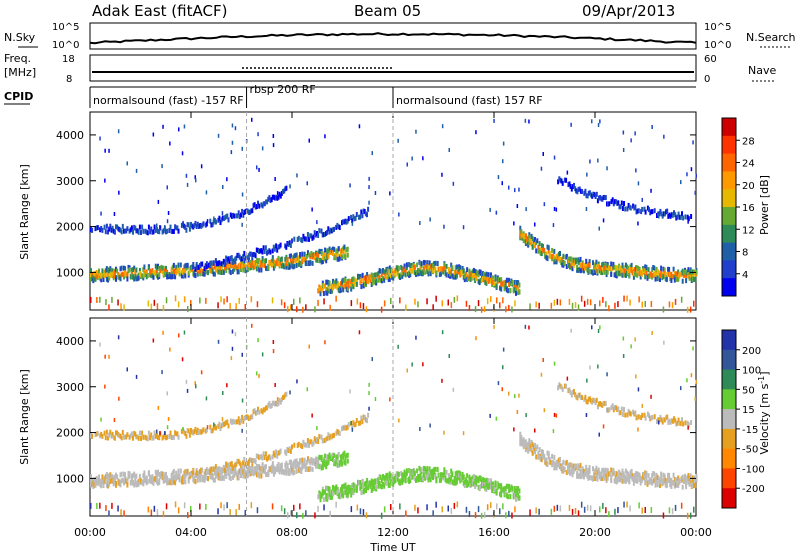 Image resolution: width=800 pixels, height=558 pixels. What do you see at coordinates (24, 212) in the screenshot?
I see `power-ylabel: Slant Range [km]` at bounding box center [24, 212].